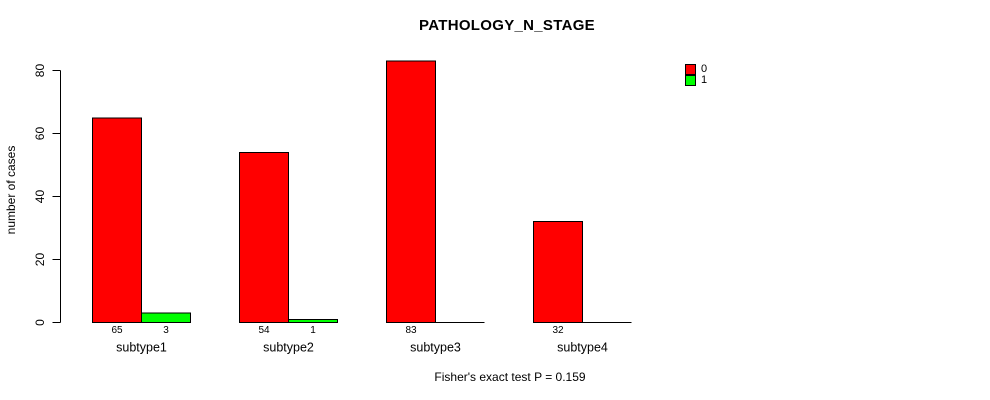 The image size is (990, 400). Describe the element at coordinates (704, 69) in the screenshot. I see `legend-label-0: 0` at that location.